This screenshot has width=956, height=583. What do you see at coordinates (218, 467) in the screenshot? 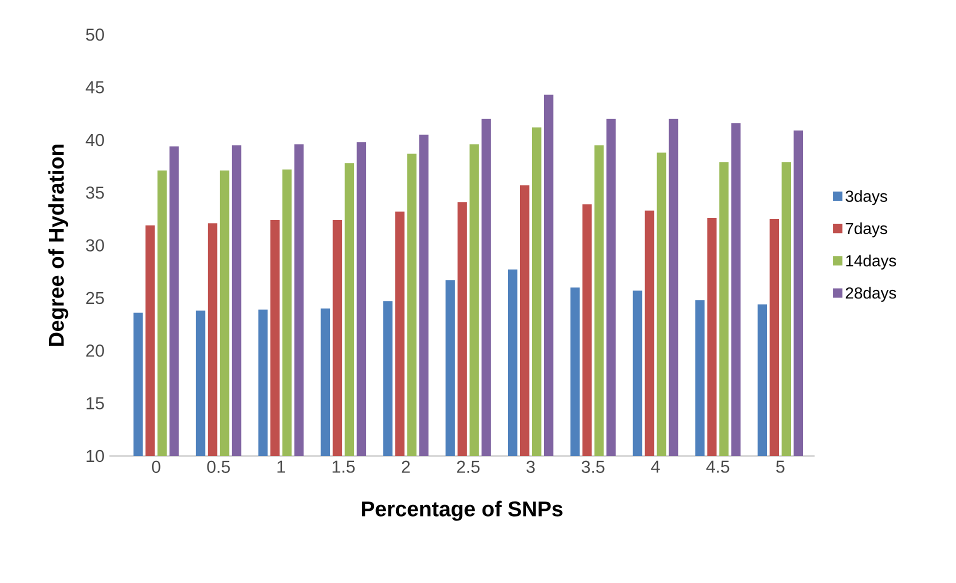
I see `x-tick-label: 0.5` at bounding box center [218, 467].